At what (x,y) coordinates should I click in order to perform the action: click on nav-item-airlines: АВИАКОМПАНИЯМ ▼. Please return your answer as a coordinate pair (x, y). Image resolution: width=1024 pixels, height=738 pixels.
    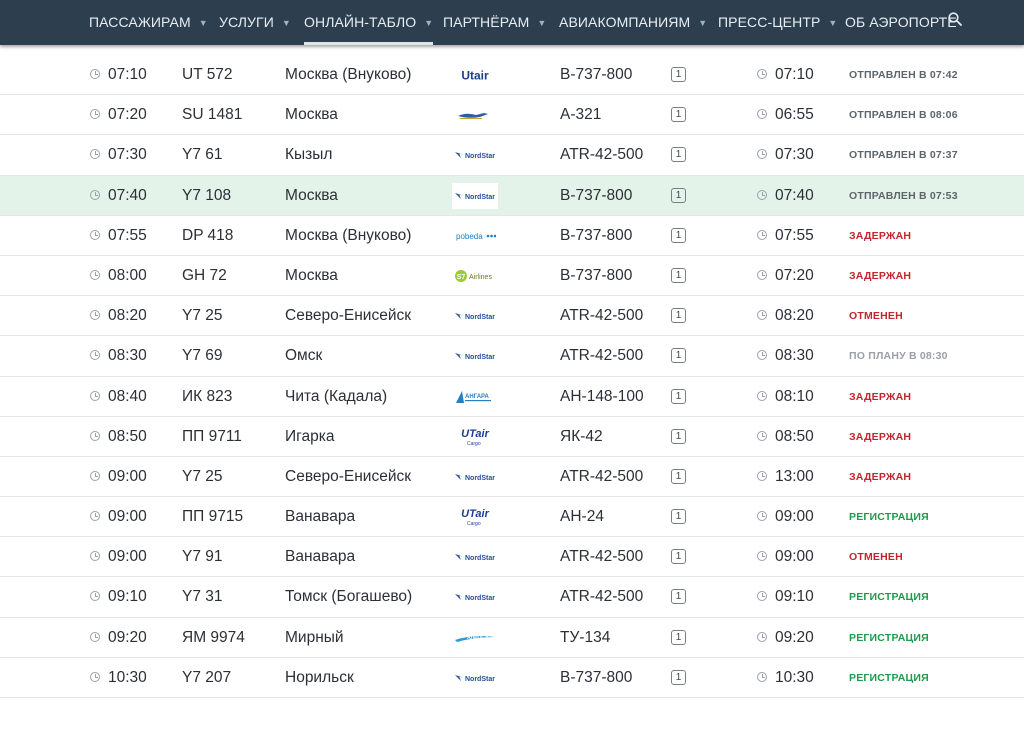
    Looking at the image, I should click on (633, 22).